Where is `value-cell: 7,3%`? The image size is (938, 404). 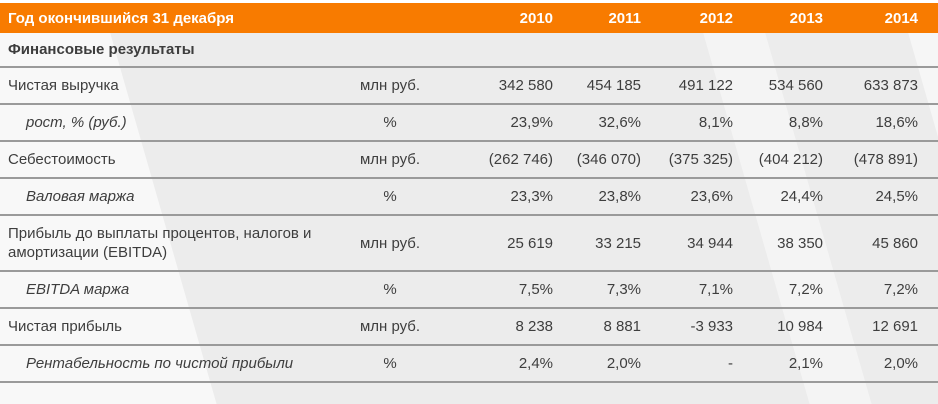
value-cell: 7,3% is located at coordinates (624, 289).